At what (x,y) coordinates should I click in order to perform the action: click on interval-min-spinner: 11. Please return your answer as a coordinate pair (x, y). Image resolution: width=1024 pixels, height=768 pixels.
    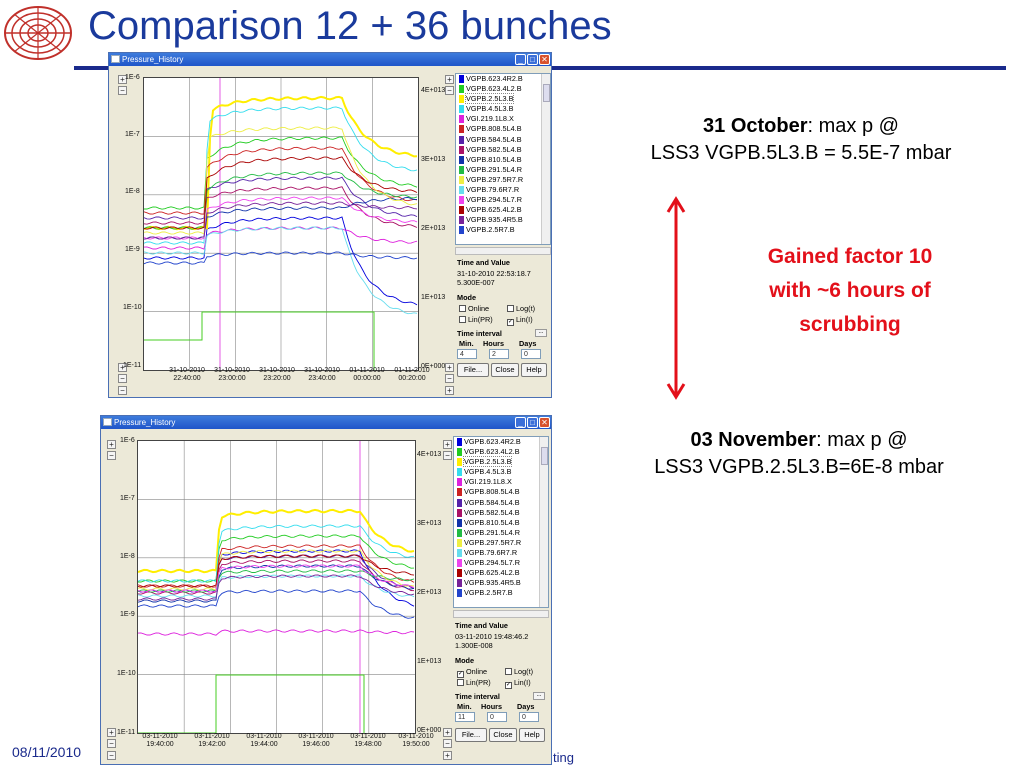
    Looking at the image, I should click on (465, 717).